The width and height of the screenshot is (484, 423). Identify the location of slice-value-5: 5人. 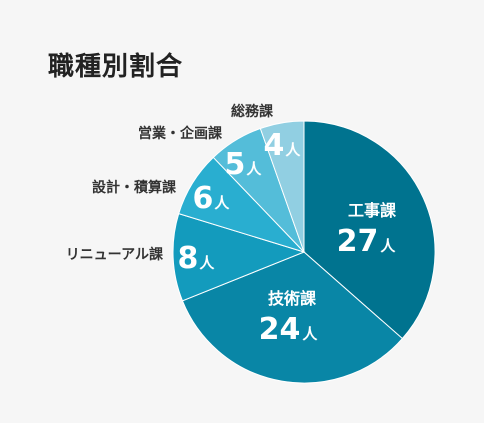
(244, 164).